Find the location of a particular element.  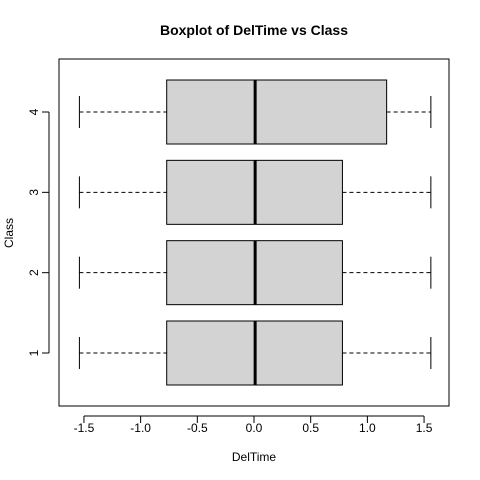

x-tick-label: -1.5 is located at coordinates (84, 428).